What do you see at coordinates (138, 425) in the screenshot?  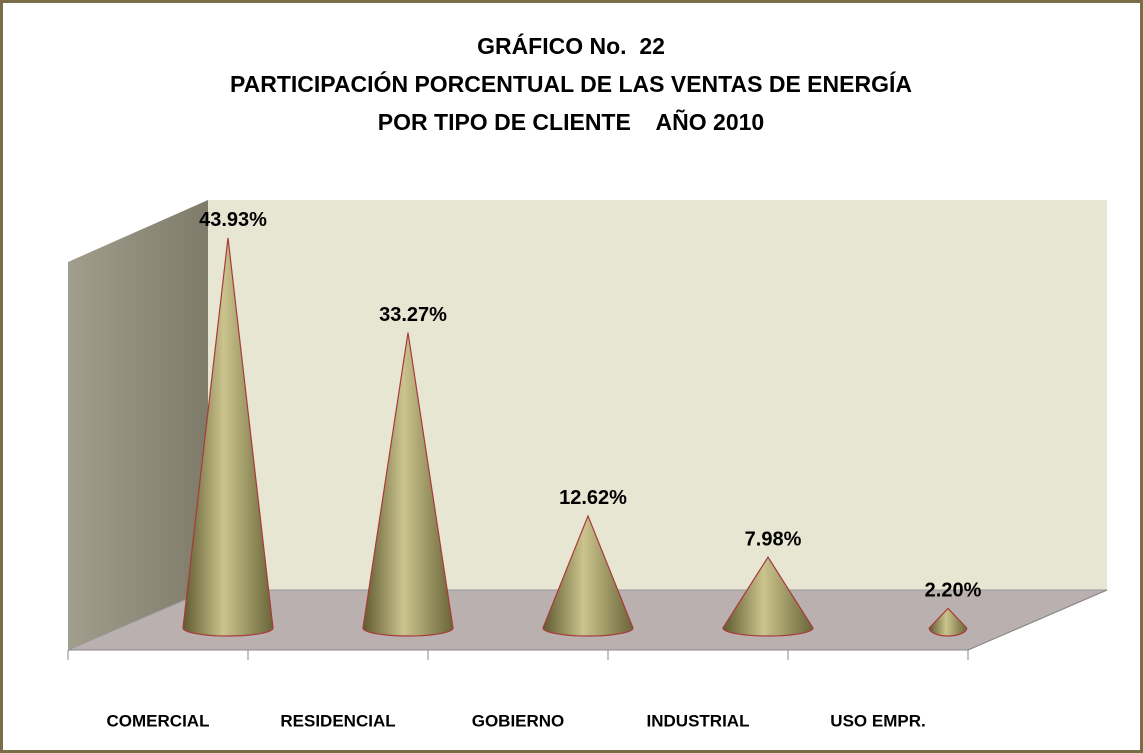 I see `side-wall` at bounding box center [138, 425].